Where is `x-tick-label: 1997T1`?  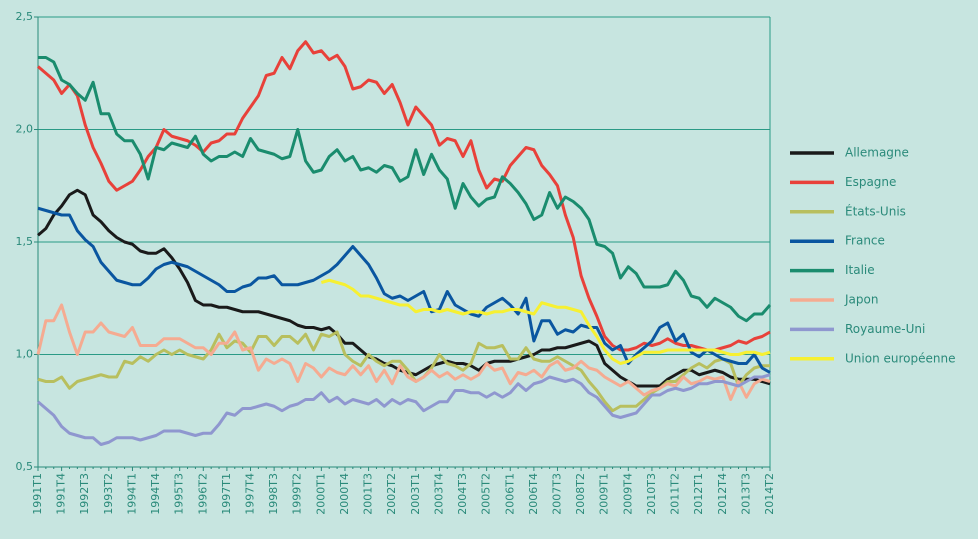
x-tick-label: 1997T1 is located at coordinates (226, 494).